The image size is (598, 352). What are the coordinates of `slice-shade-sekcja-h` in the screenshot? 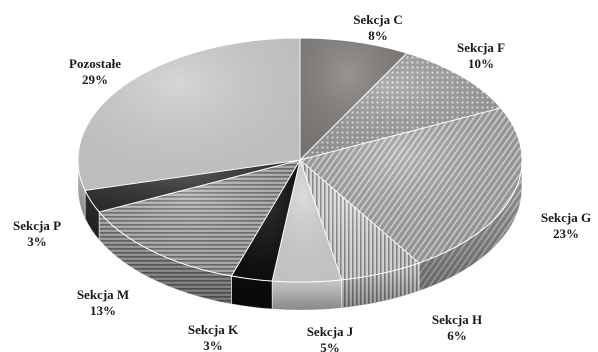 It's located at (359, 220).